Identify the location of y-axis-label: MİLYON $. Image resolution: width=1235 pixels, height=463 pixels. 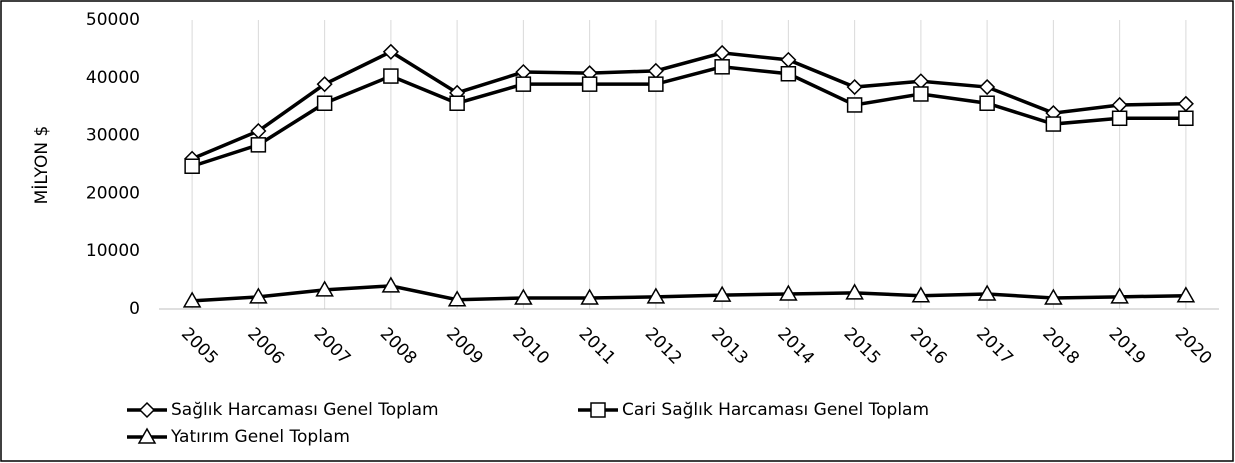
(41, 165).